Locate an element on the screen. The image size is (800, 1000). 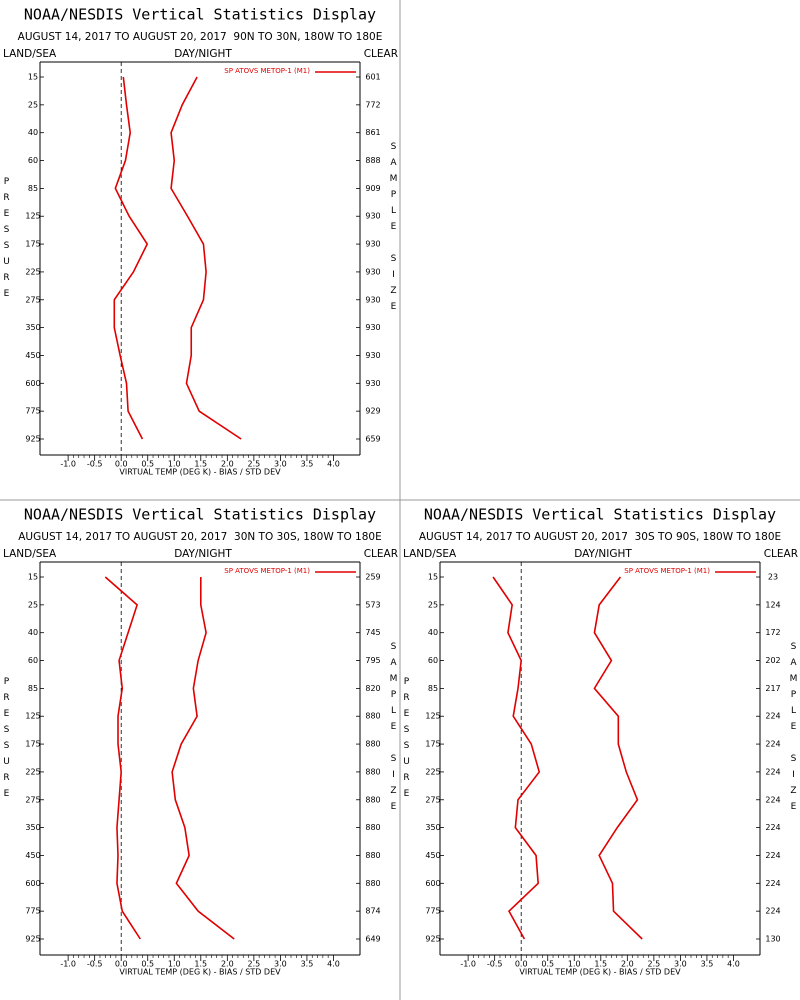
sample-size: 649 is located at coordinates (372, 939).